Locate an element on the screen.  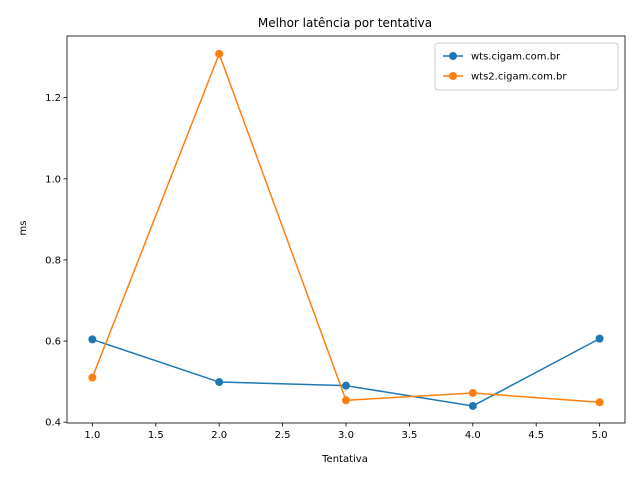
legend: wts.cigam.com.br wts2.cigam.com.br is located at coordinates (526, 66).